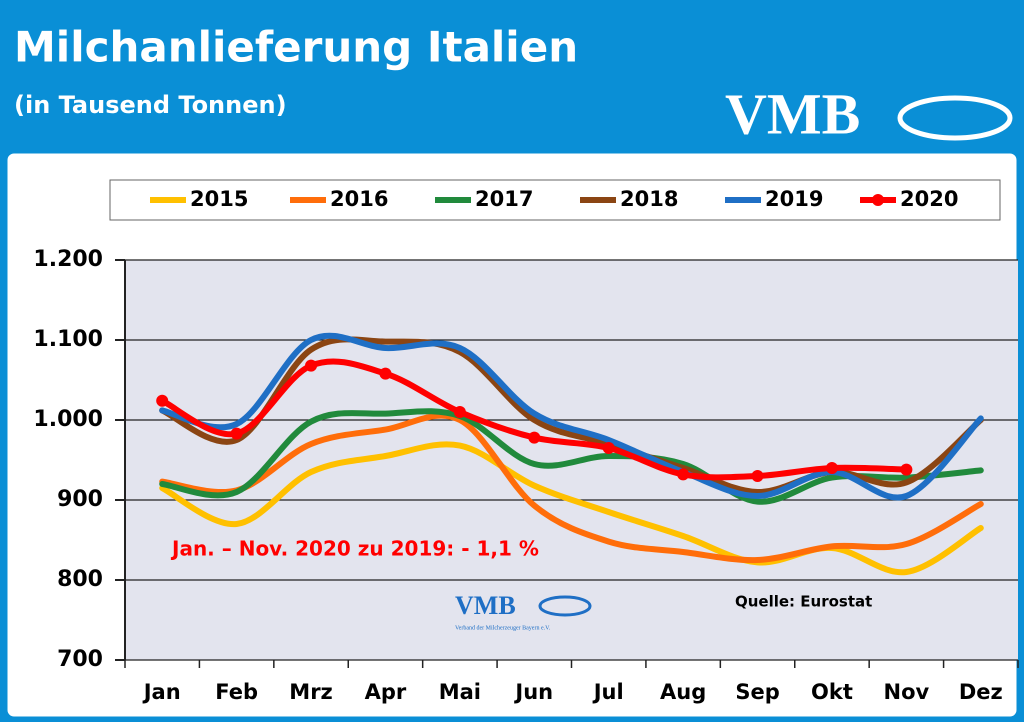 The height and width of the screenshot is (722, 1024). Describe the element at coordinates (485, 605) in the screenshot. I see `small-logo: VMB` at that location.